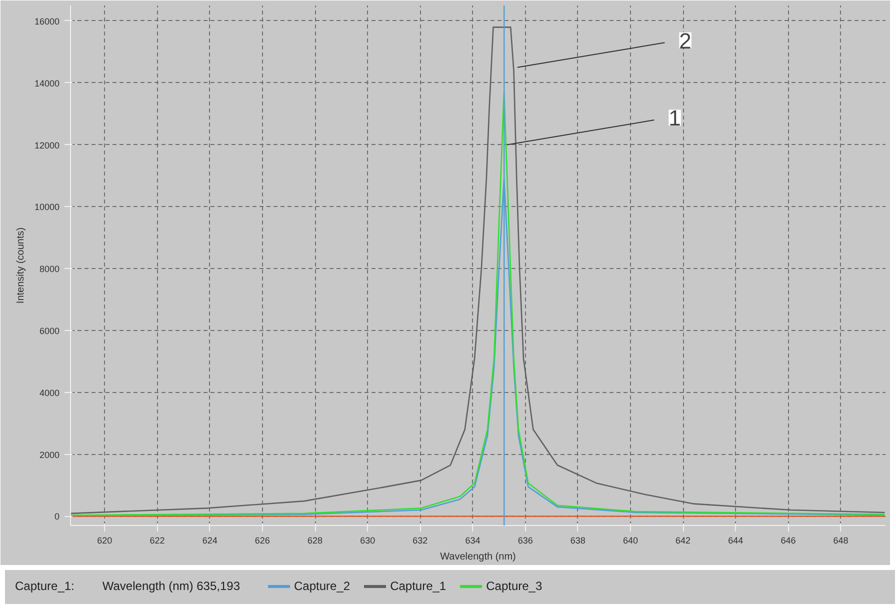  What do you see at coordinates (20, 265) in the screenshot?
I see `y-axis-title: Intensity (counts)` at bounding box center [20, 265].